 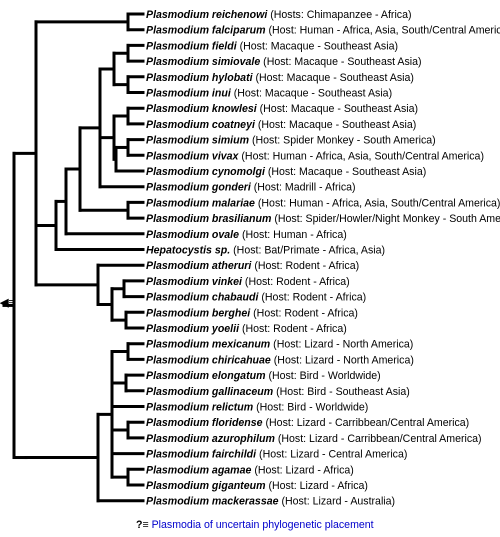 I want to click on taxon-name: Plasmodium coatneyi, so click(x=201, y=125).